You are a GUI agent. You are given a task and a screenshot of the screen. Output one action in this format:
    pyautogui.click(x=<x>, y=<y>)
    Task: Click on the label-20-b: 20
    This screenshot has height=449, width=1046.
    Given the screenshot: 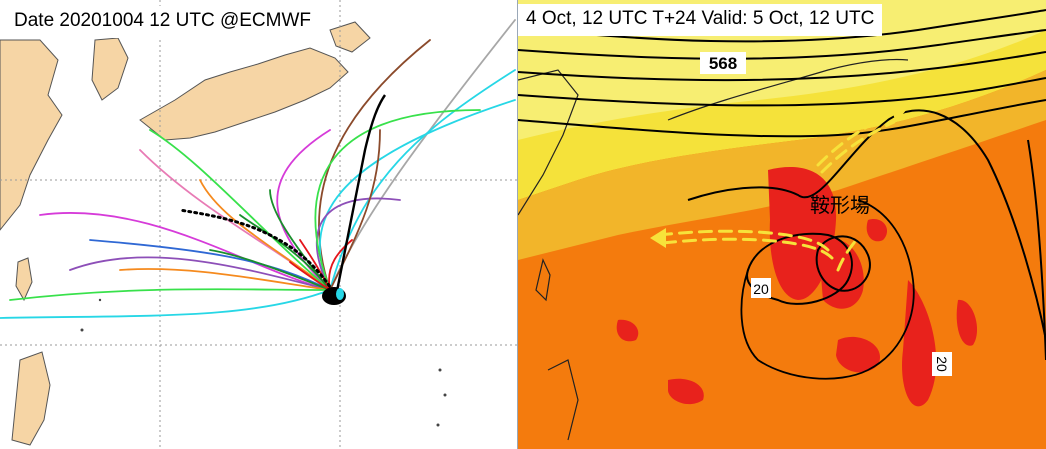 What is the action you would take?
    pyautogui.click(x=942, y=364)
    